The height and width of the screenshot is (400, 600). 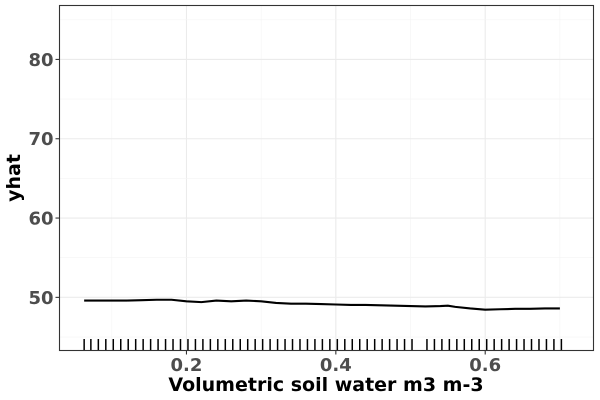 What do you see at coordinates (323, 344) in the screenshot?
I see `rug-marks` at bounding box center [323, 344].